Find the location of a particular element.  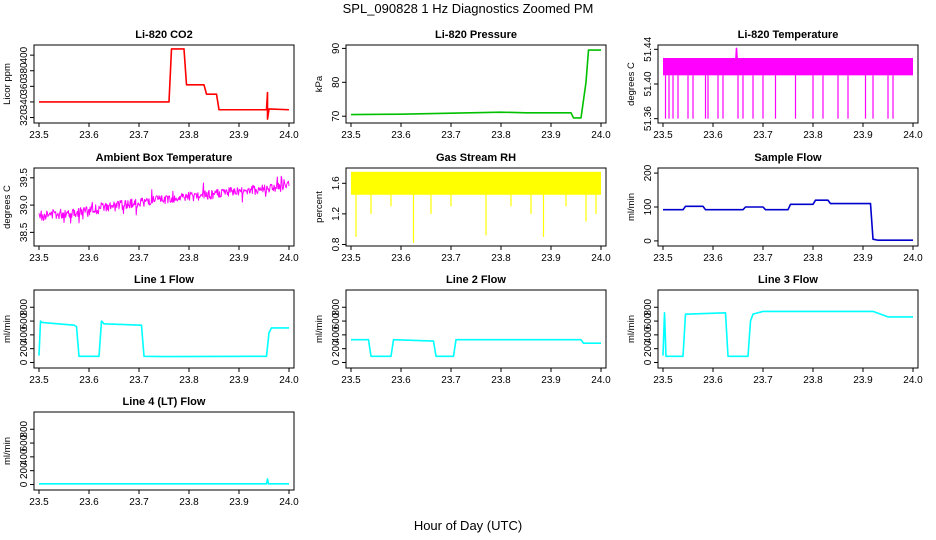

y-tick-label: 39.0 is located at coordinates (24, 205).